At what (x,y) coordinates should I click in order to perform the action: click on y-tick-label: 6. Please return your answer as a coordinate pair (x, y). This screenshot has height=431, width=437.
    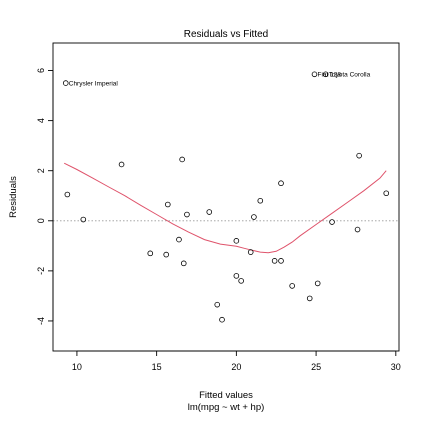
    Looking at the image, I should click on (41, 70).